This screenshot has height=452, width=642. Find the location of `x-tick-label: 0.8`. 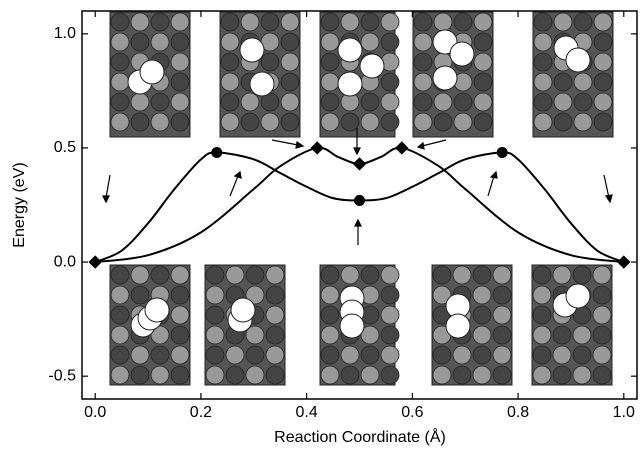

x-tick-label: 0.8 is located at coordinates (518, 412).